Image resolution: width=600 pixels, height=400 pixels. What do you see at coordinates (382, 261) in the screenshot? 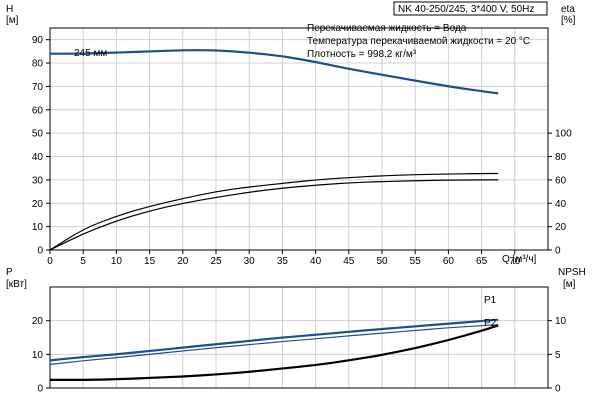
I see `x-tick-label-10: 50` at bounding box center [382, 261].